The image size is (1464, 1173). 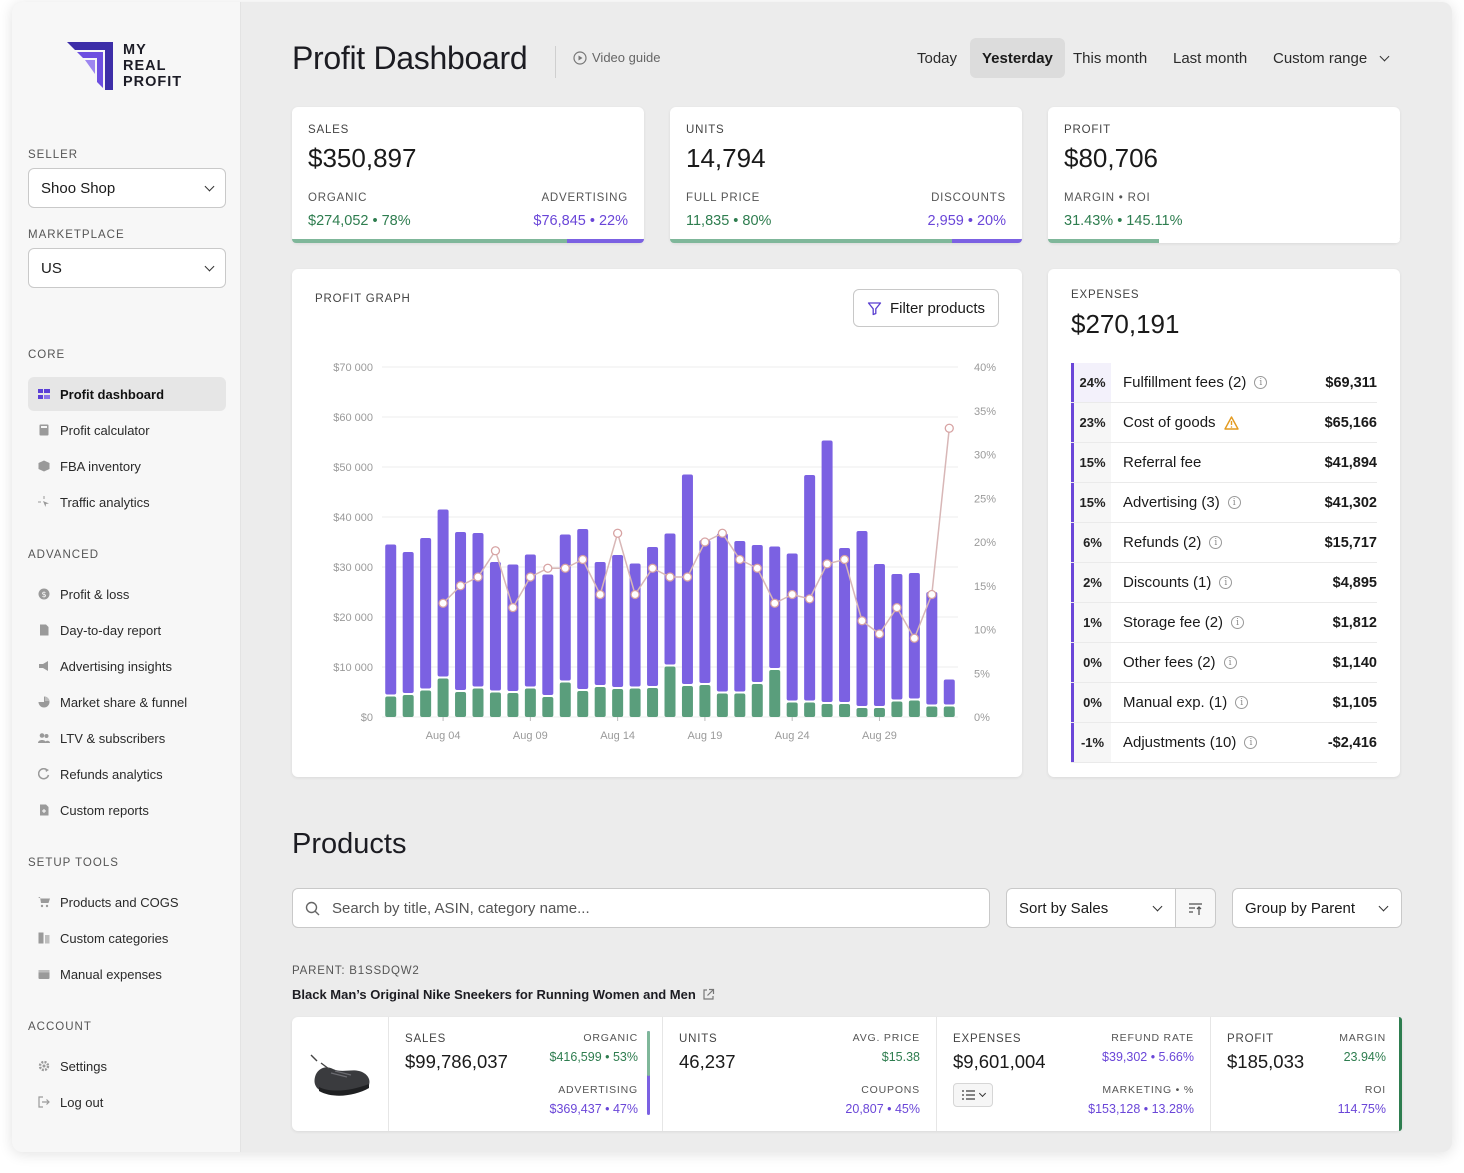 I want to click on sidebar-item-market-share-funnel: Market share & funnel, so click(x=127, y=702).